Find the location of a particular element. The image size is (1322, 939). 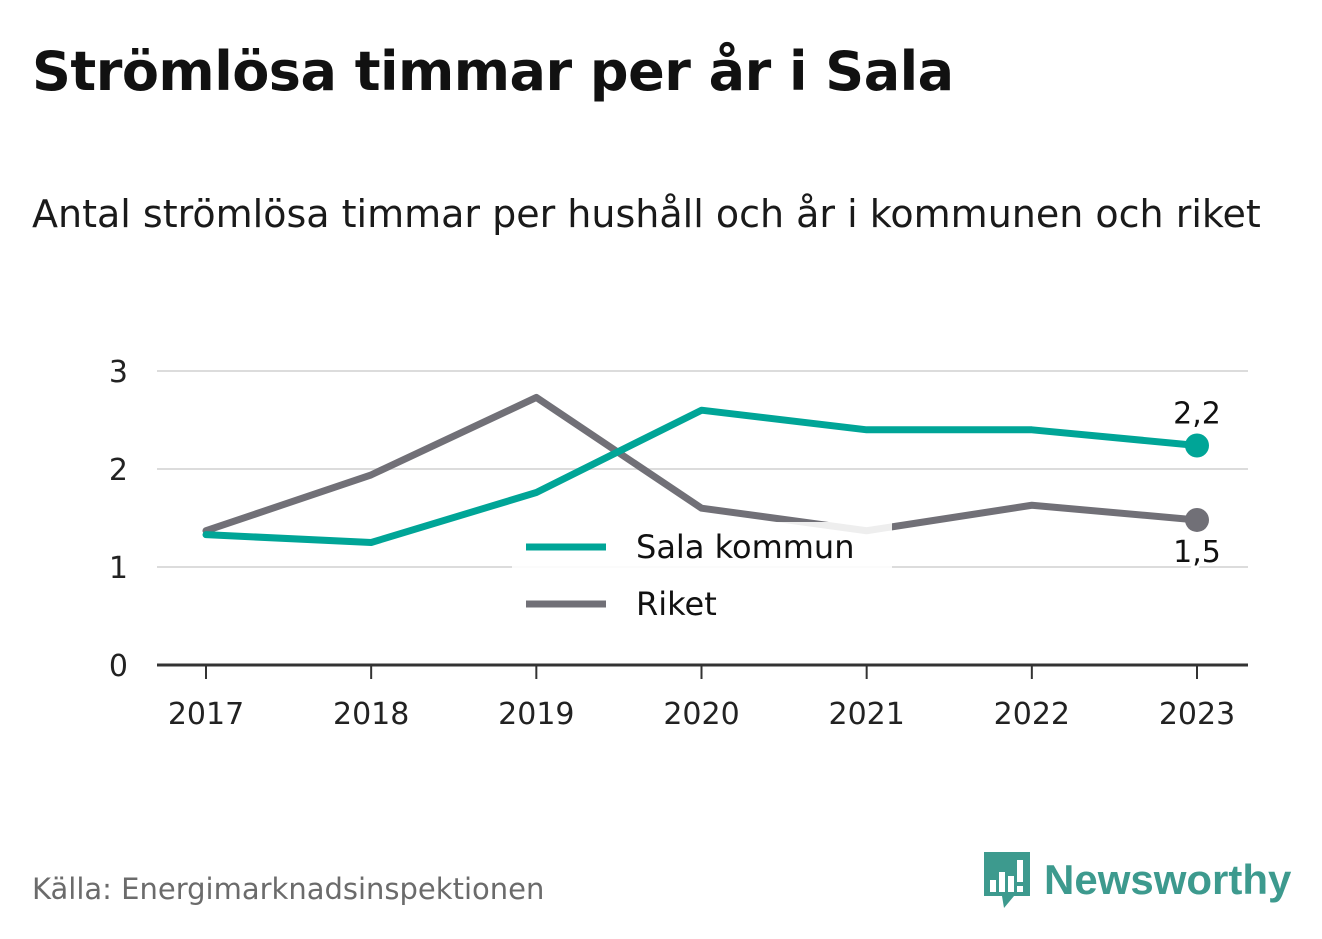

x-tick-label: 2018 is located at coordinates (371, 714).